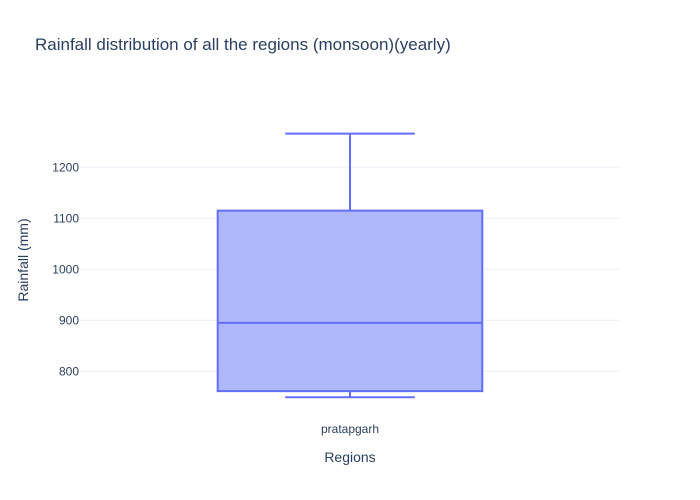  What do you see at coordinates (65, 167) in the screenshot?
I see `y-tick-label: 1200` at bounding box center [65, 167].